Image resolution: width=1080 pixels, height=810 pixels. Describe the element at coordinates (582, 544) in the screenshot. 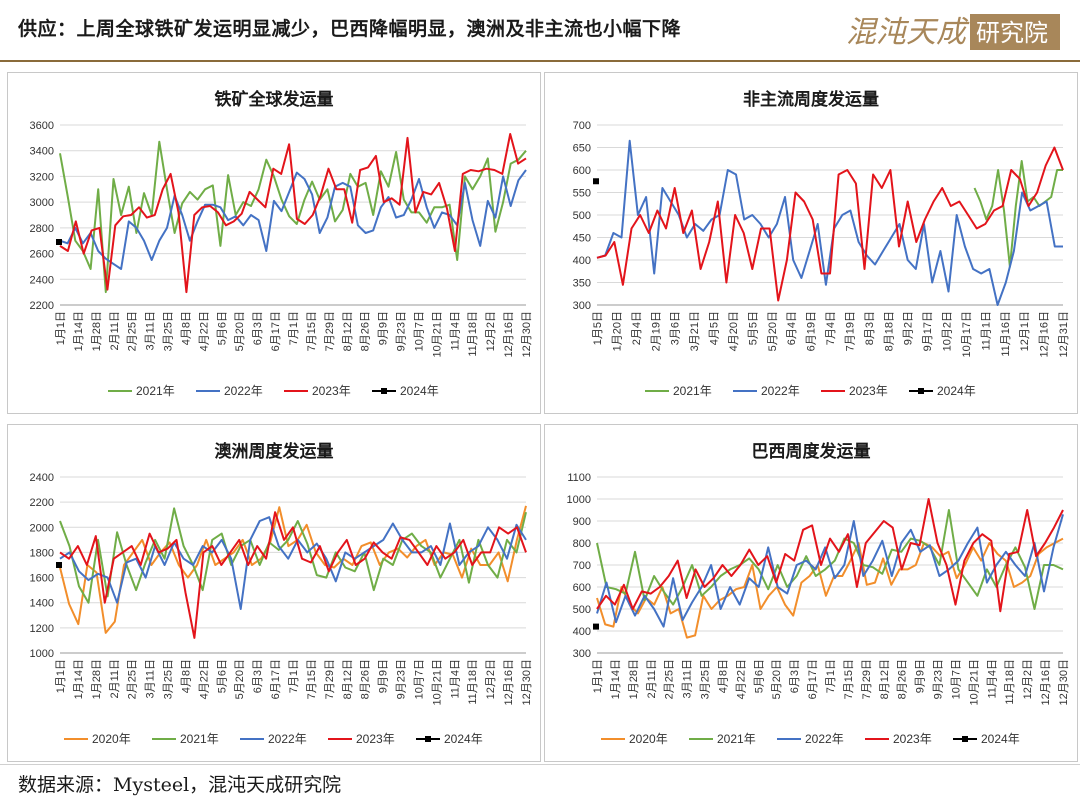

I see `y-tick-label: 800` at that location.